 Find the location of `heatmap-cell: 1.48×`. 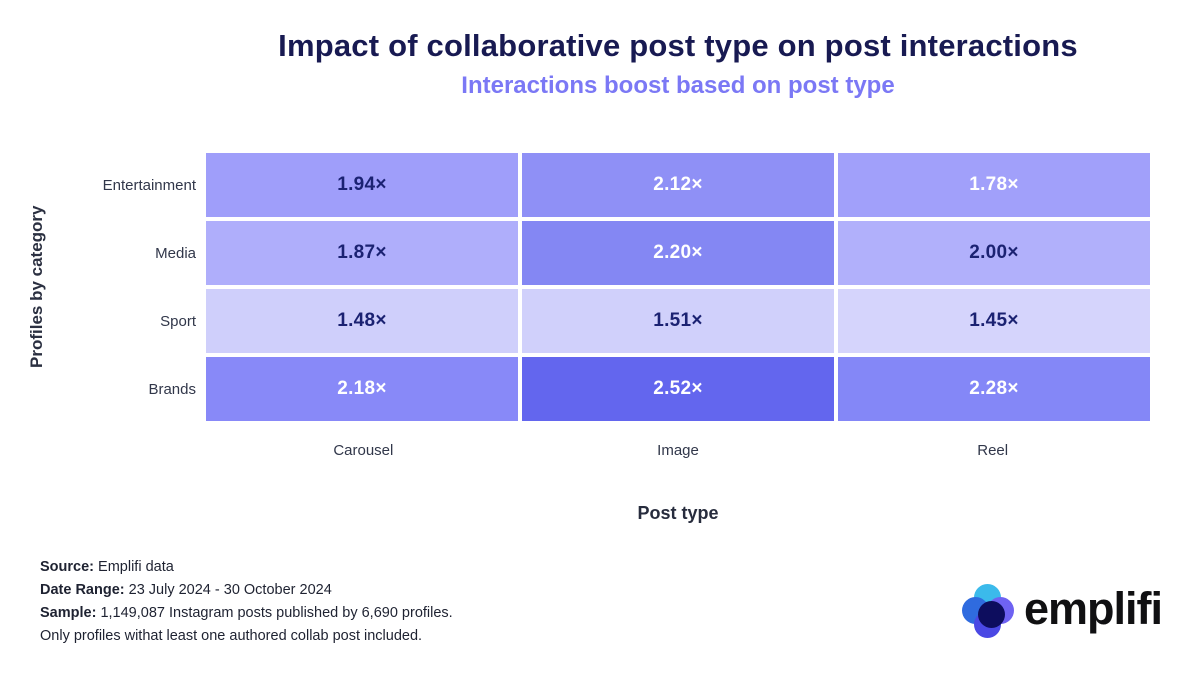

heatmap-cell: 1.48× is located at coordinates (362, 321).